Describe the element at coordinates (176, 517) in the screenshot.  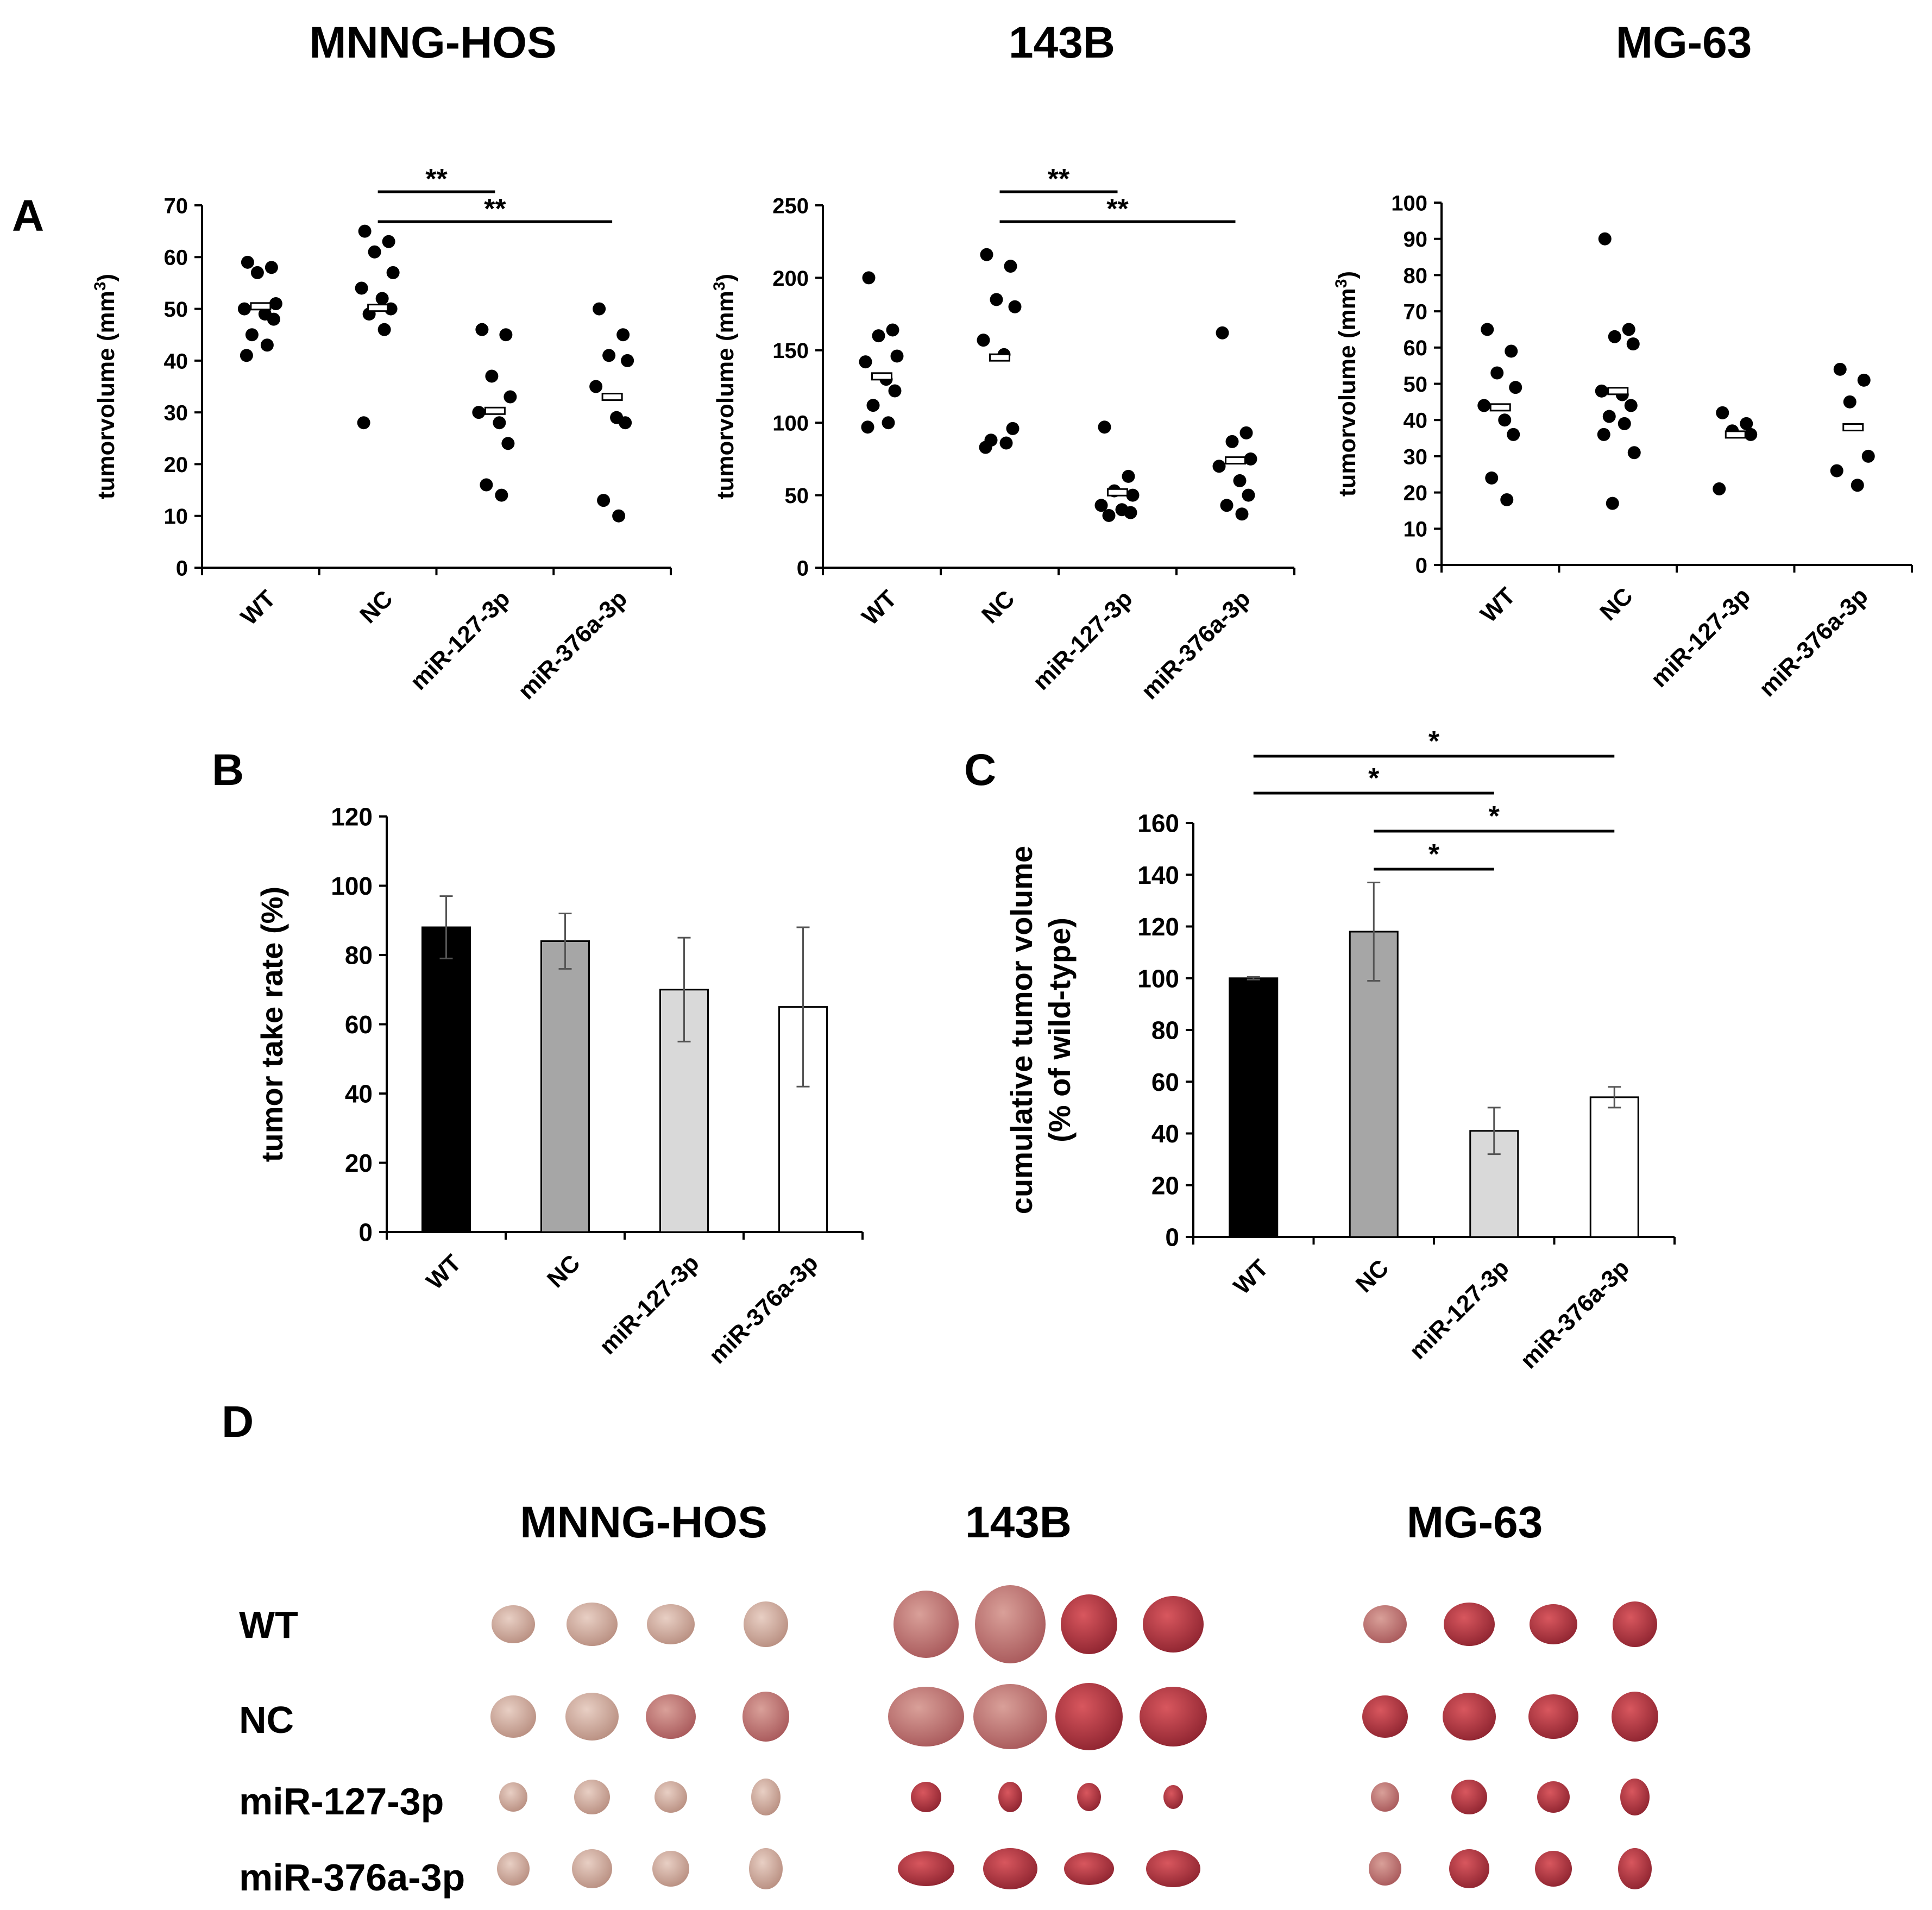
I see `y-tick-label: 10` at that location.